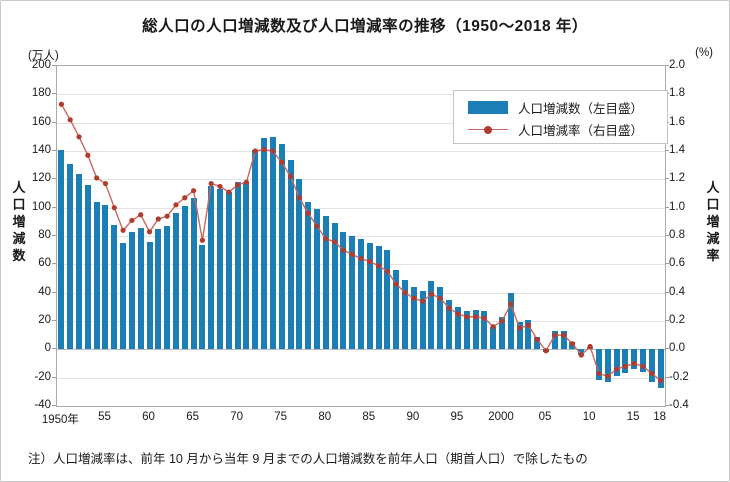  Describe the element at coordinates (467, 317) in the screenshot. I see `rate-point-1996` at that location.